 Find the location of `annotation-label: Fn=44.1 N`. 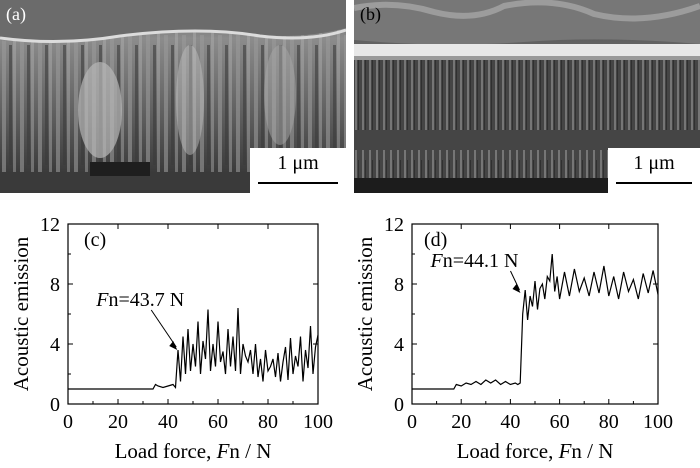

annotation-label: Fn=44.1 N is located at coordinates (473, 261).